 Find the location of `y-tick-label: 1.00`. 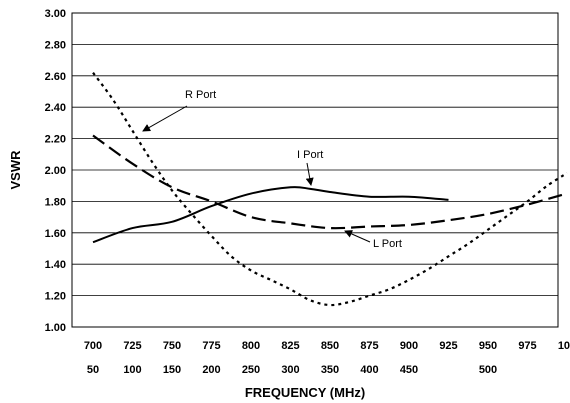

y-tick-label: 1.00 is located at coordinates (55, 328).